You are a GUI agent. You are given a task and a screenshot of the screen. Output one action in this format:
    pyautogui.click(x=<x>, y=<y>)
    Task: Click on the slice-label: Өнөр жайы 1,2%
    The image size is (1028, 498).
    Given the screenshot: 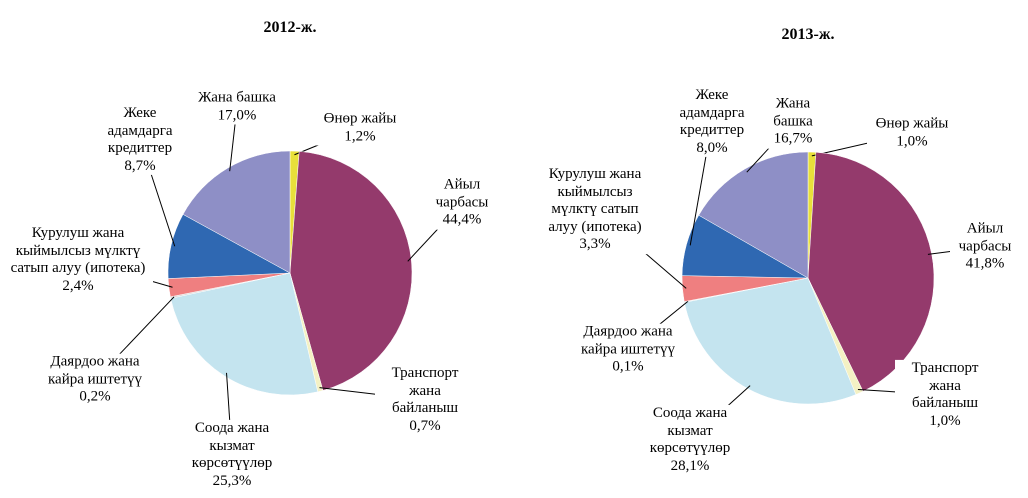 What is the action you would take?
    pyautogui.click(x=360, y=128)
    